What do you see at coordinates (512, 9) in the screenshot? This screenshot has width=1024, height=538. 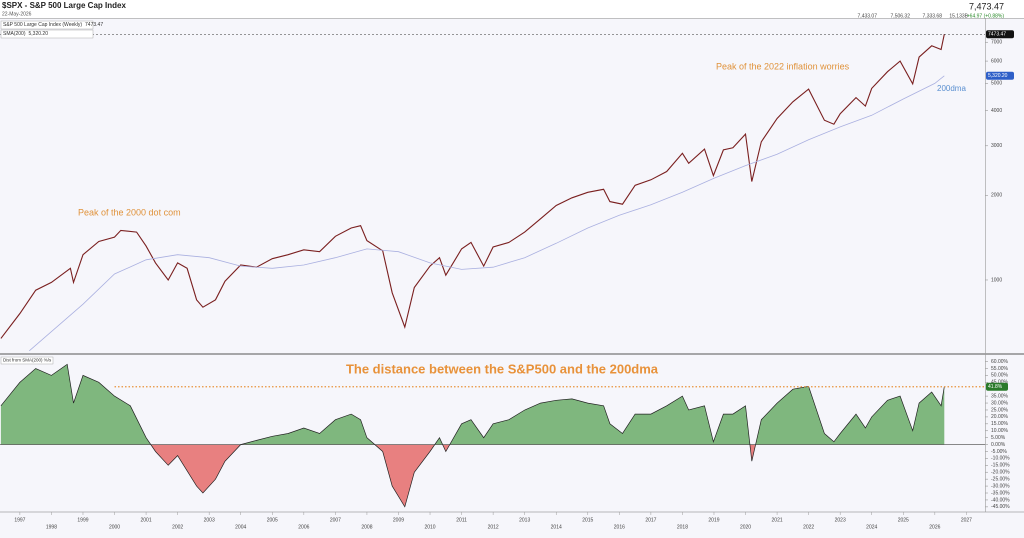 I see `header-bar` at bounding box center [512, 9].